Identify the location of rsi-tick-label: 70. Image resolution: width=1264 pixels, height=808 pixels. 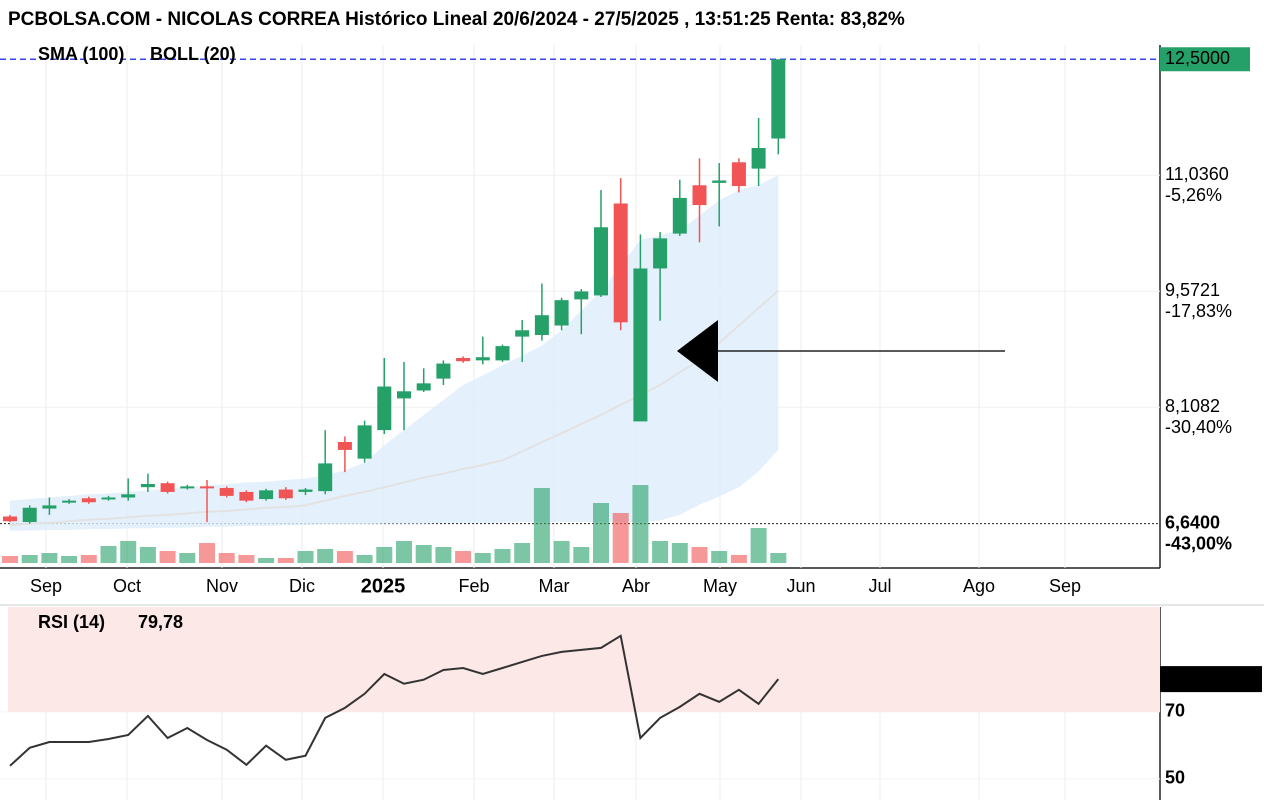
(1175, 711).